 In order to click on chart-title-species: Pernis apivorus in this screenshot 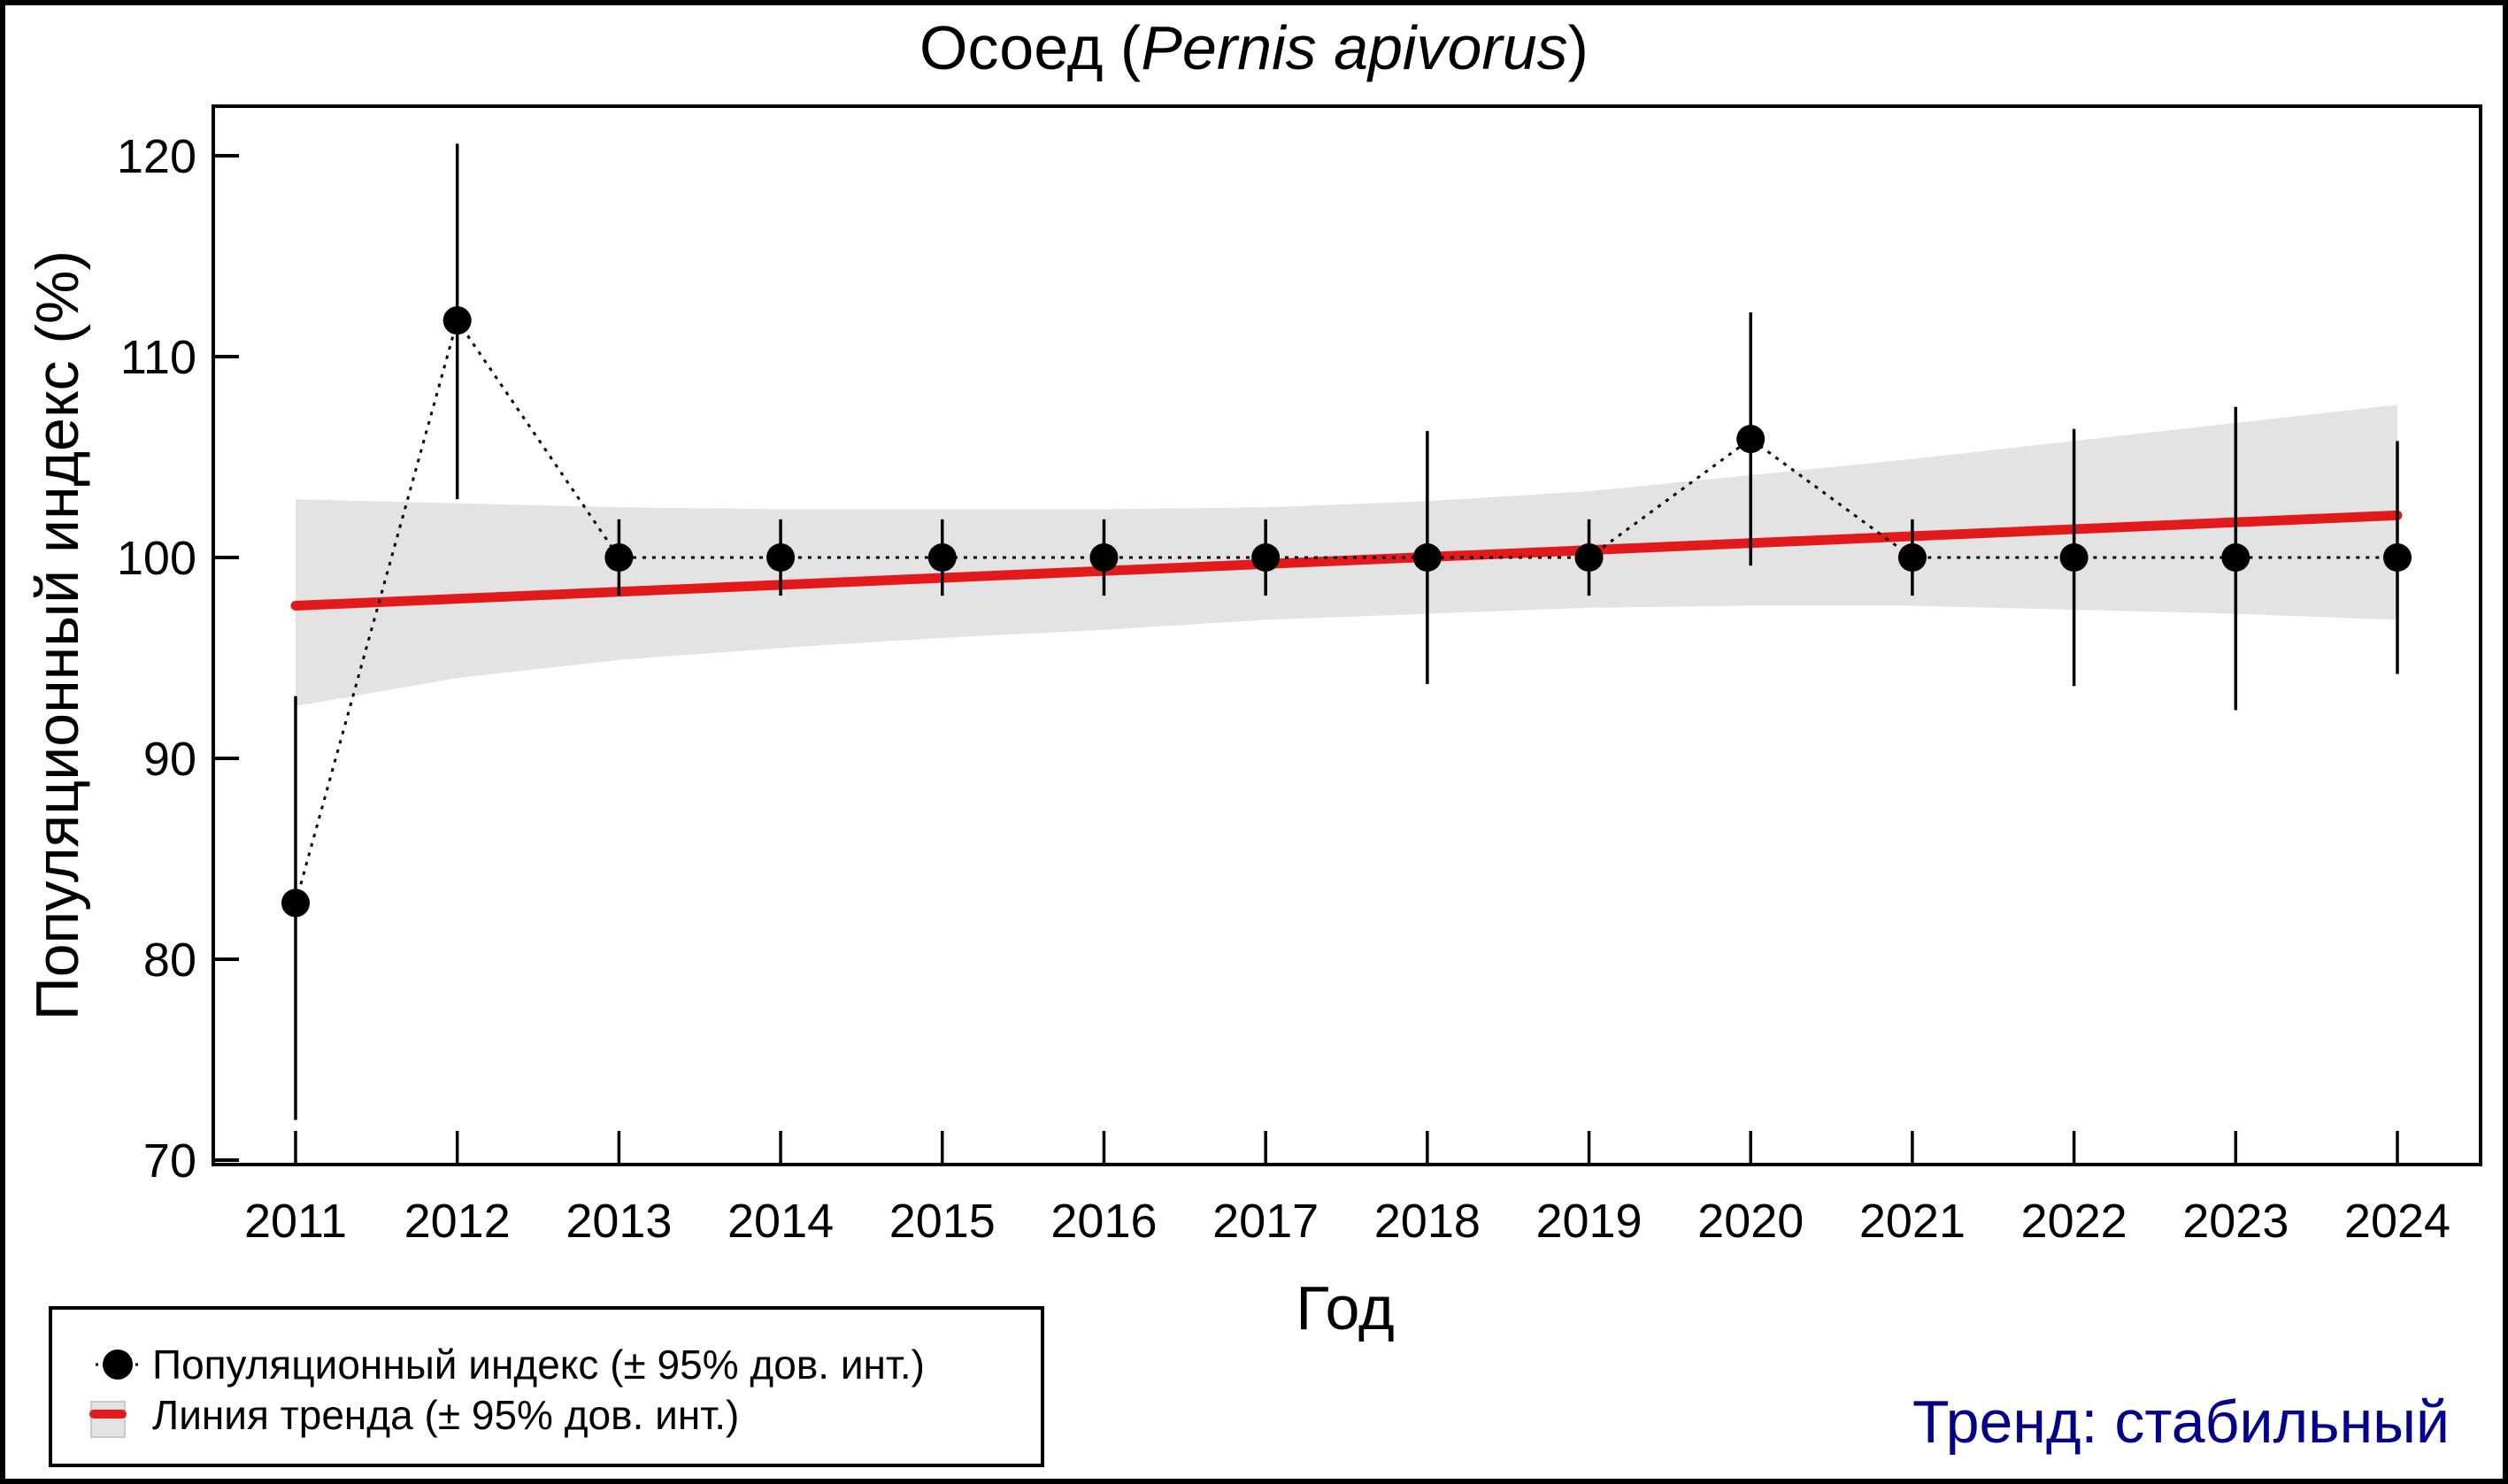, I will do `click(1354, 47)`.